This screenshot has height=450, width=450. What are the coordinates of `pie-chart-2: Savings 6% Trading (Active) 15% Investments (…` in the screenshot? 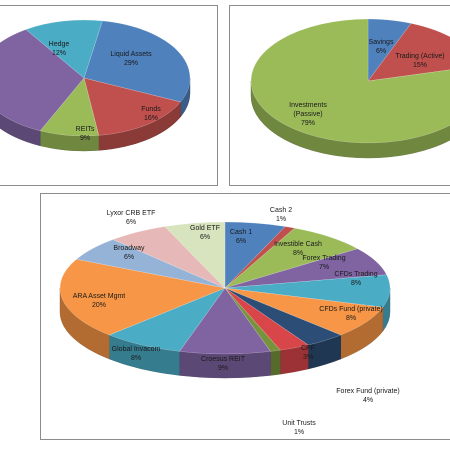 It's located at (350, 88).